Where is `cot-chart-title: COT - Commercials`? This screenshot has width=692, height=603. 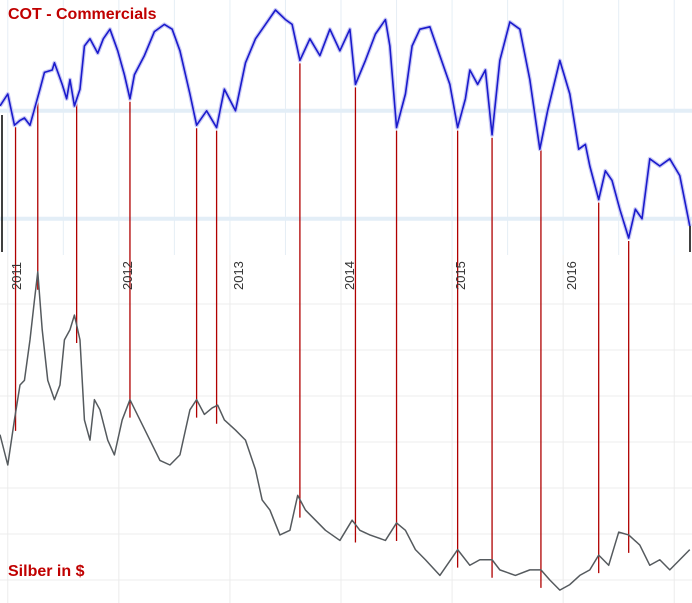
cot-chart-title: COT - Commercials is located at coordinates (82, 14).